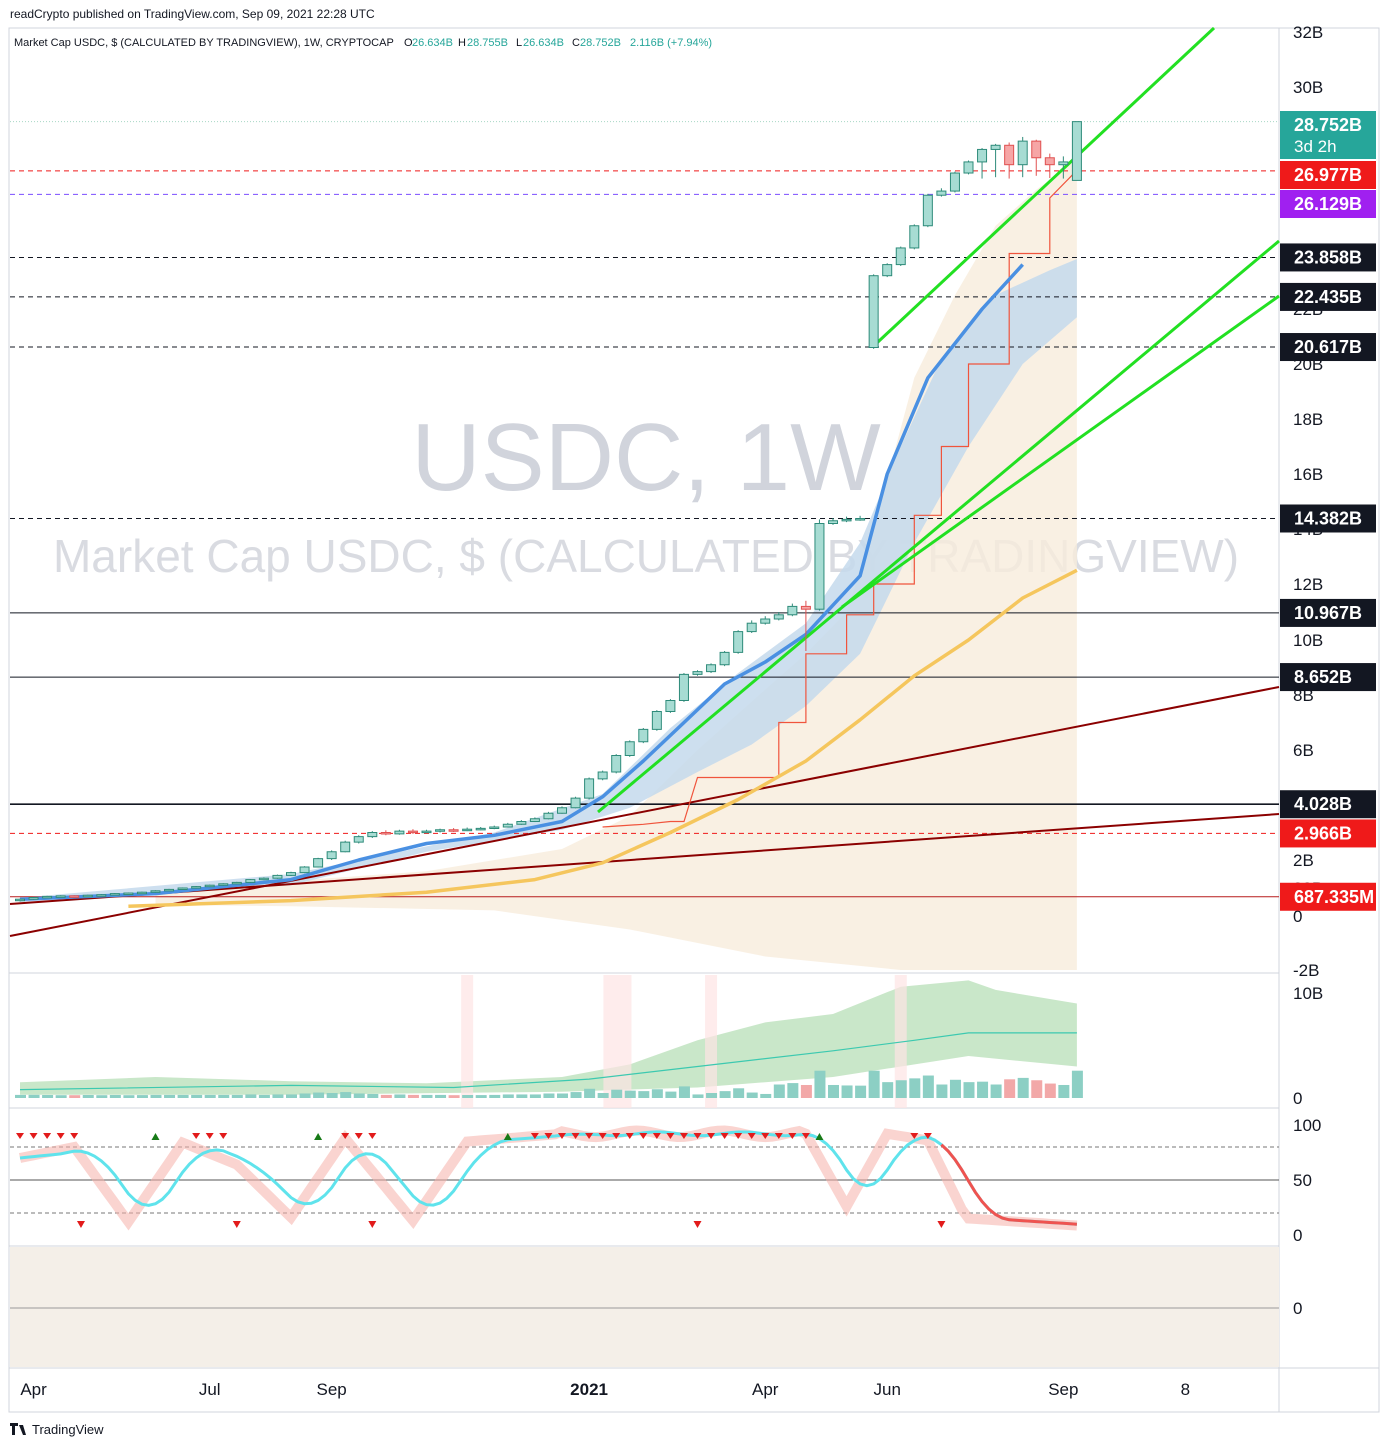 The height and width of the screenshot is (1447, 1388). What do you see at coordinates (576, 43) in the screenshot?
I see `close-label: C` at bounding box center [576, 43].